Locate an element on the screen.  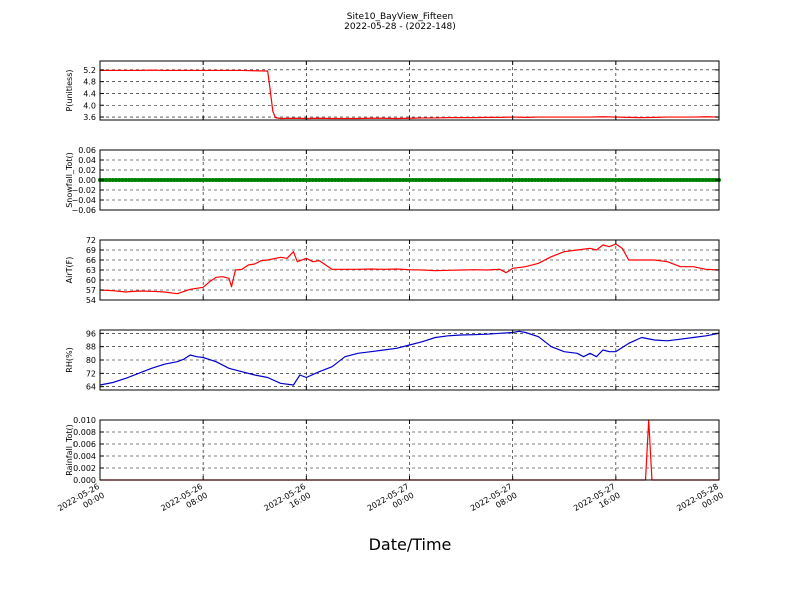
y-axis-label: RH(%) is located at coordinates (69, 359).